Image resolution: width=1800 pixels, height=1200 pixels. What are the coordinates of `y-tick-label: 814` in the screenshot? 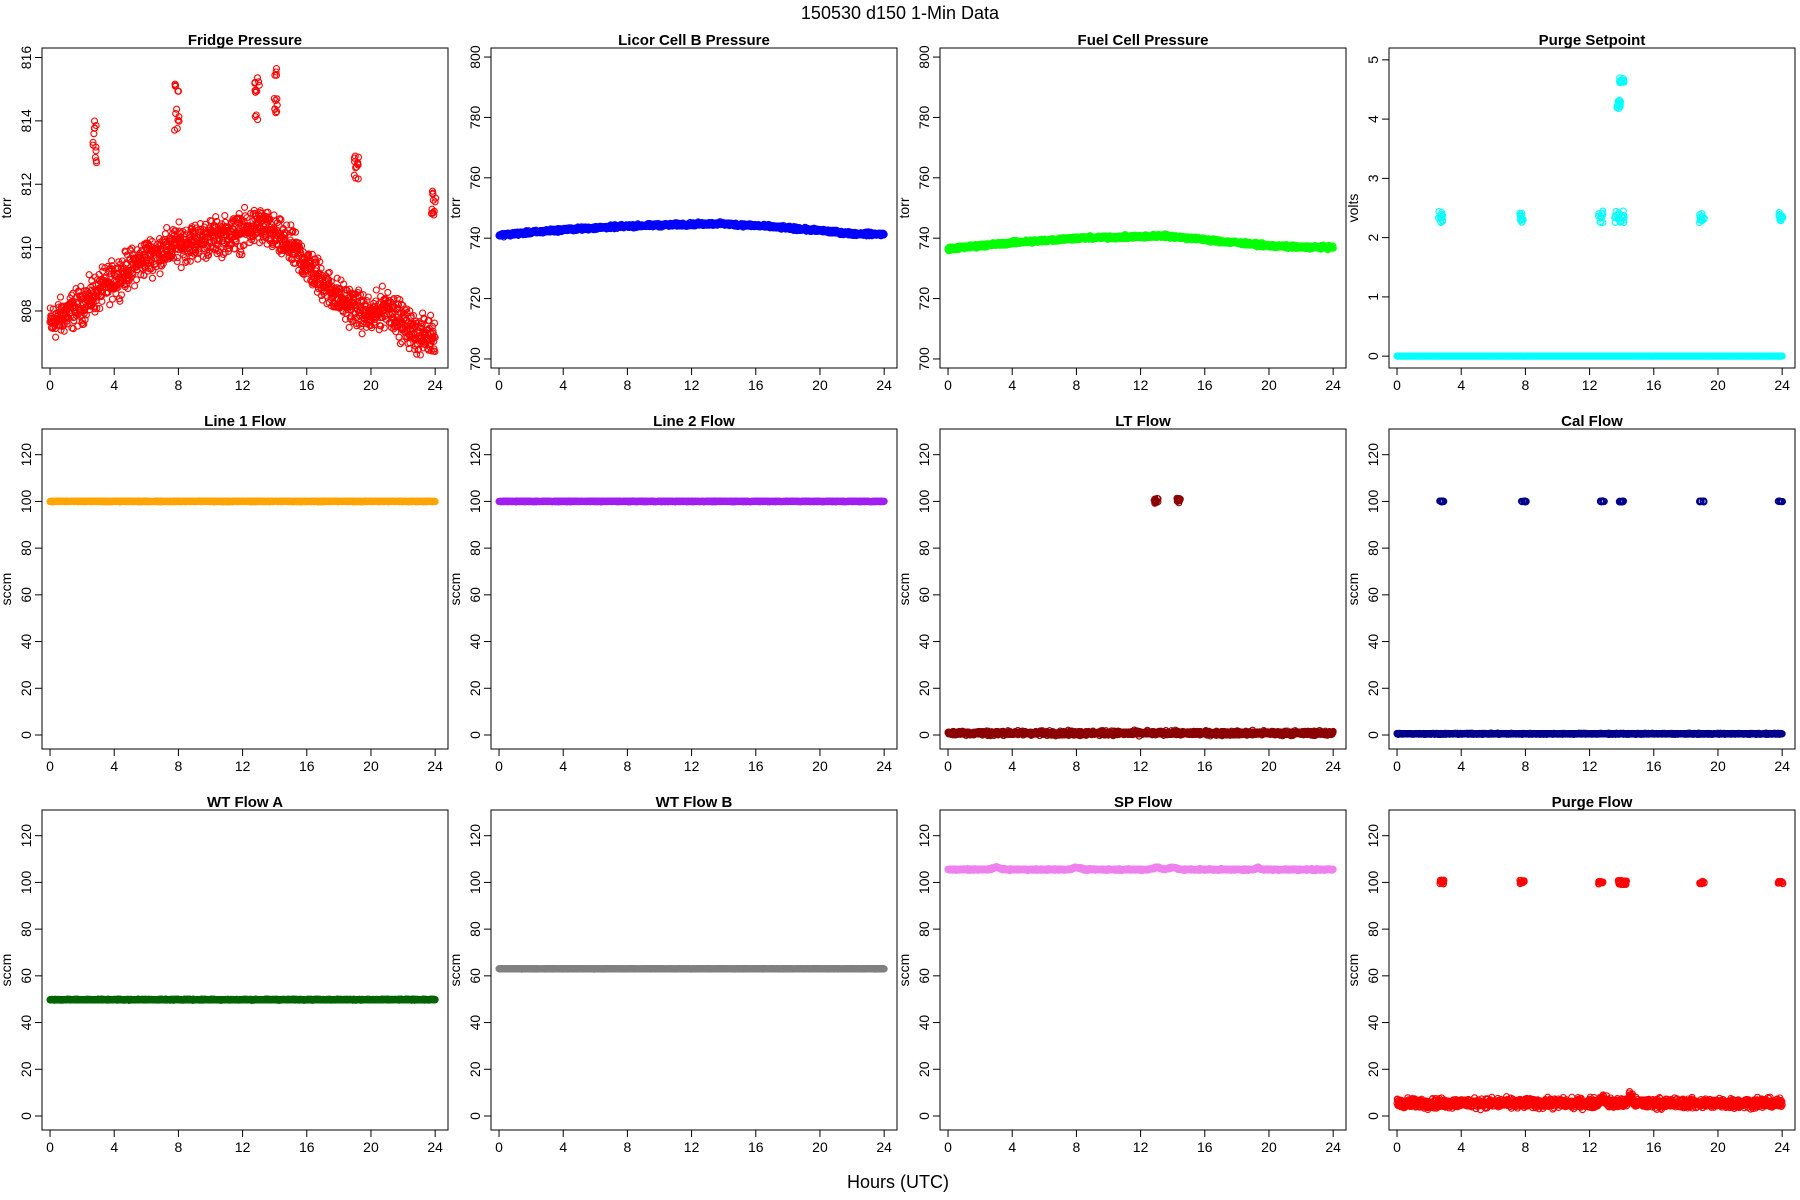 It's located at (26, 121).